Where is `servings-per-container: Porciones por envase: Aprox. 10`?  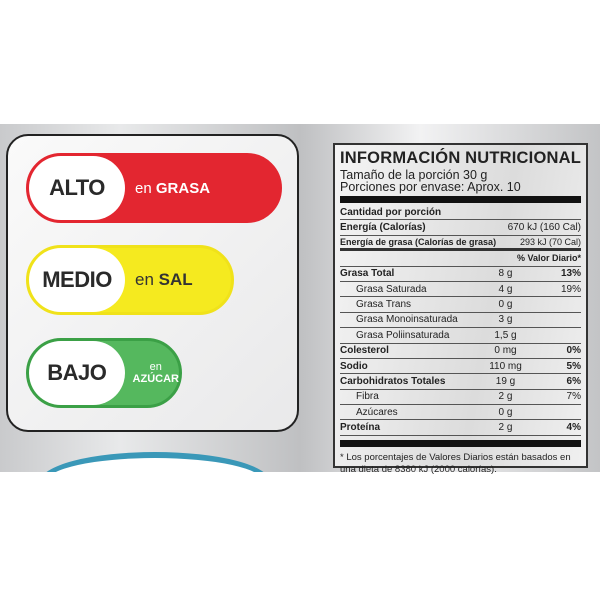 servings-per-container: Porciones por envase: Aprox. 10 is located at coordinates (430, 187).